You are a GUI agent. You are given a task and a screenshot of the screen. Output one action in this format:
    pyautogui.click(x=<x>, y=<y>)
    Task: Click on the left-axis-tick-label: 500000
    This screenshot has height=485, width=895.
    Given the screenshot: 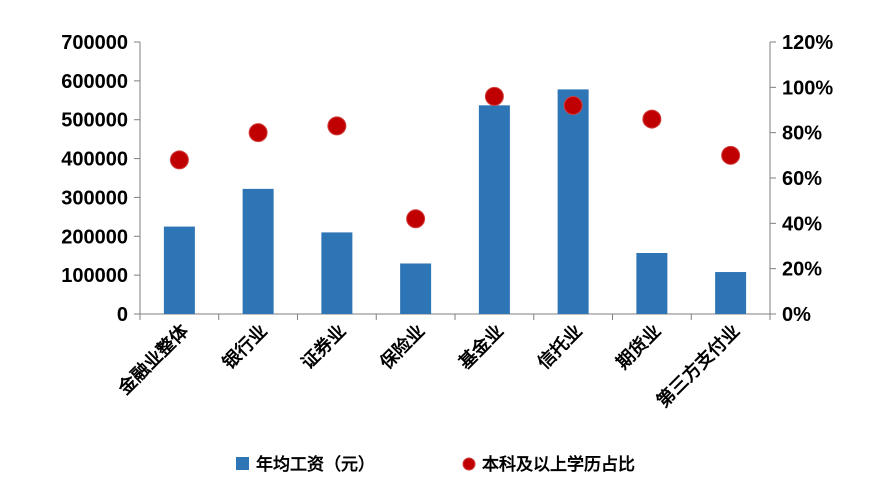 What is the action you would take?
    pyautogui.click(x=94, y=121)
    